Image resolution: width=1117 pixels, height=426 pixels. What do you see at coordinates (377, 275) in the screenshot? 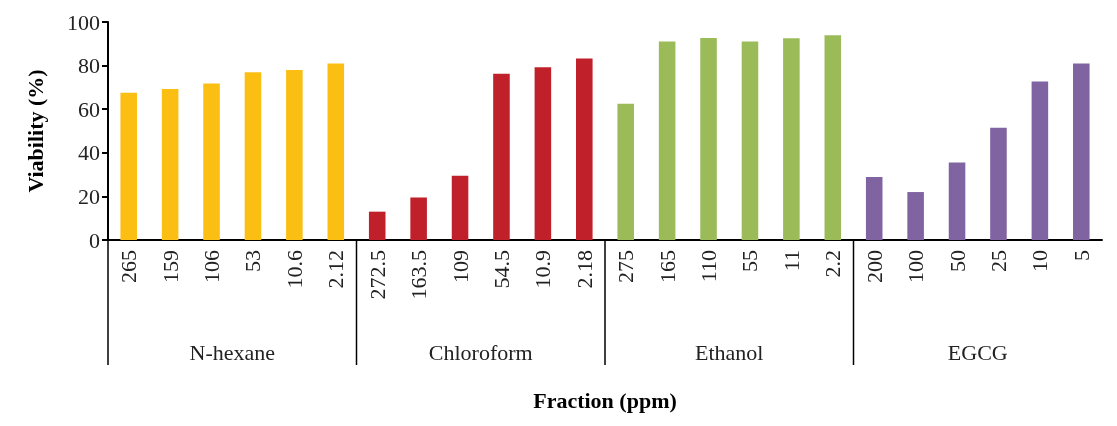
I see `x-tick-label: 272.5` at bounding box center [377, 275].